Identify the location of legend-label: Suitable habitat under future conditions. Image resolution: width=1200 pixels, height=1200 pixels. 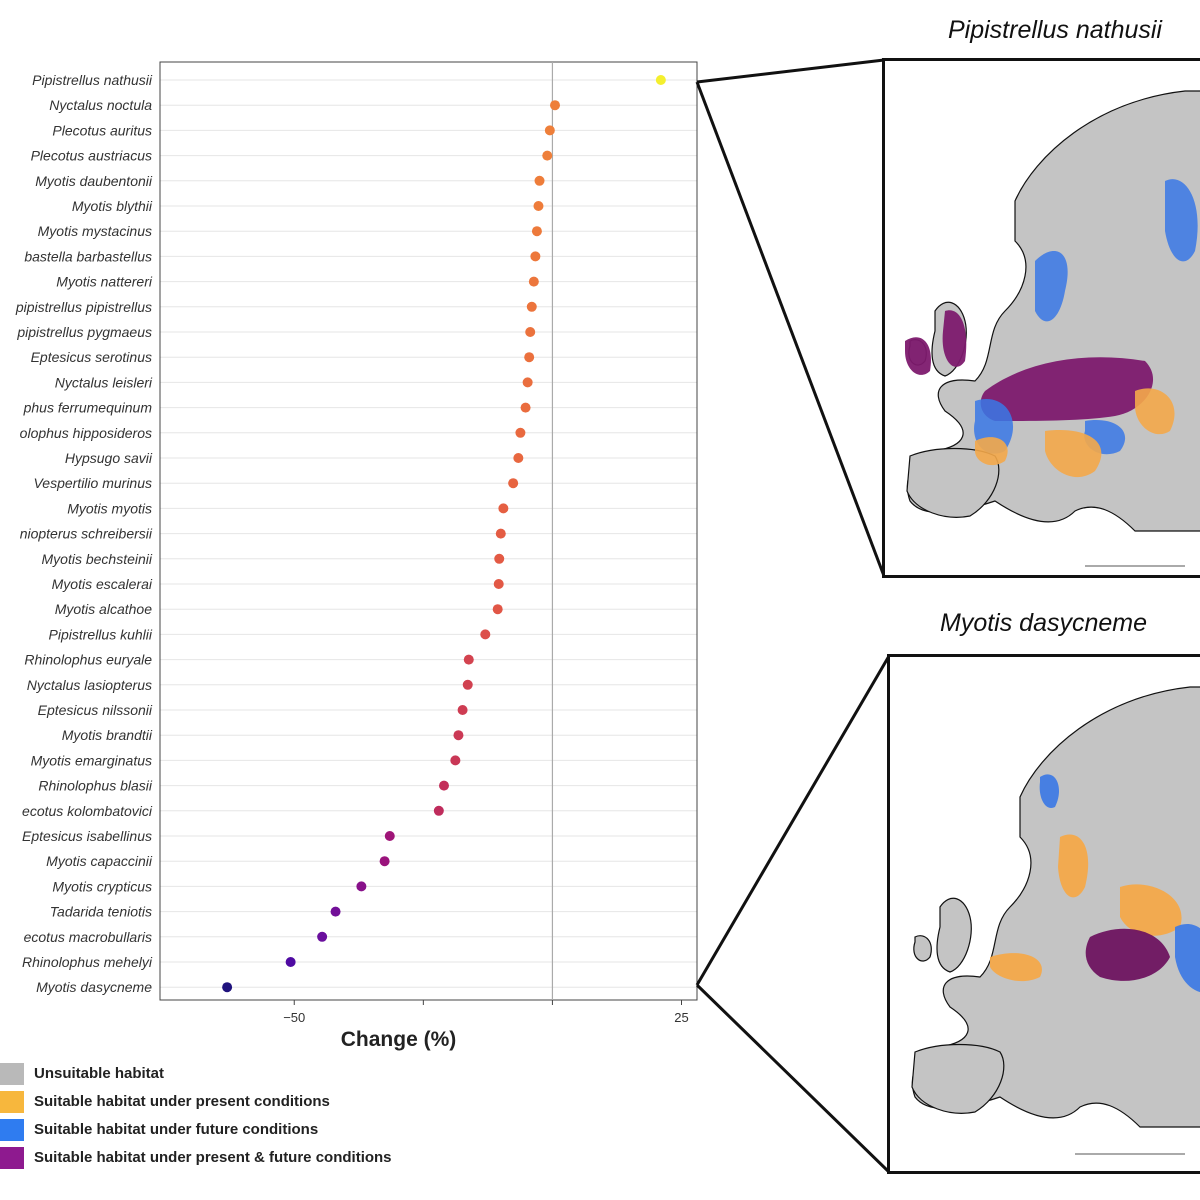
(176, 1129).